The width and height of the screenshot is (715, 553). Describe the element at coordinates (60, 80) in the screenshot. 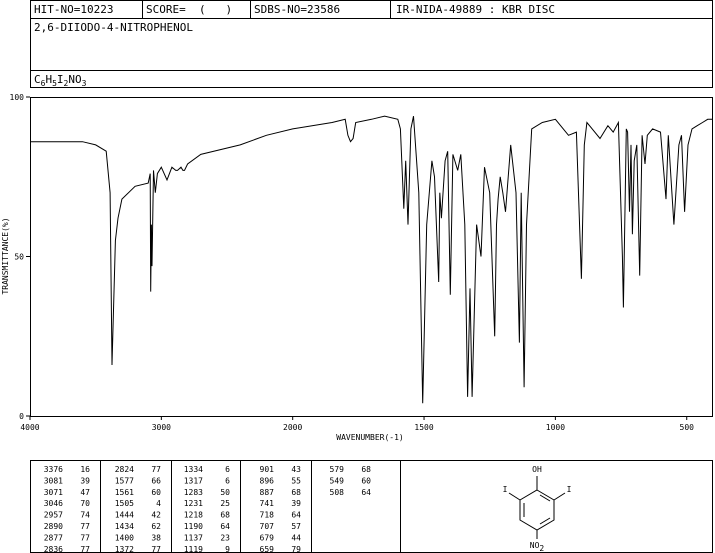

I see `formula: C6H5I2NO3` at that location.